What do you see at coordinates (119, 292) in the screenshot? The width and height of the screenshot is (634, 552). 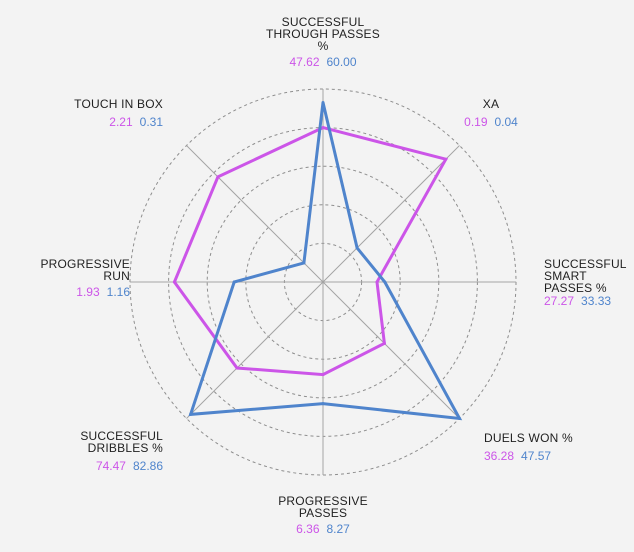 I see `value-series-1-axis-6: 1.16` at bounding box center [119, 292].